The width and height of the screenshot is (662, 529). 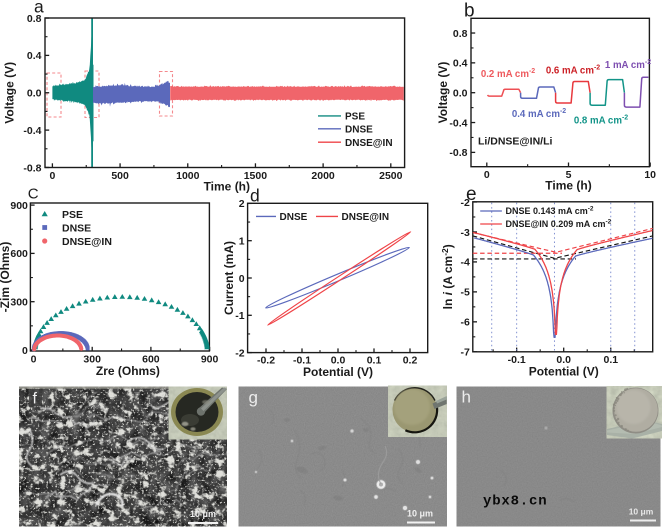 What do you see at coordinates (464, 323) in the screenshot?
I see `svg-text: -6` at bounding box center [464, 323].